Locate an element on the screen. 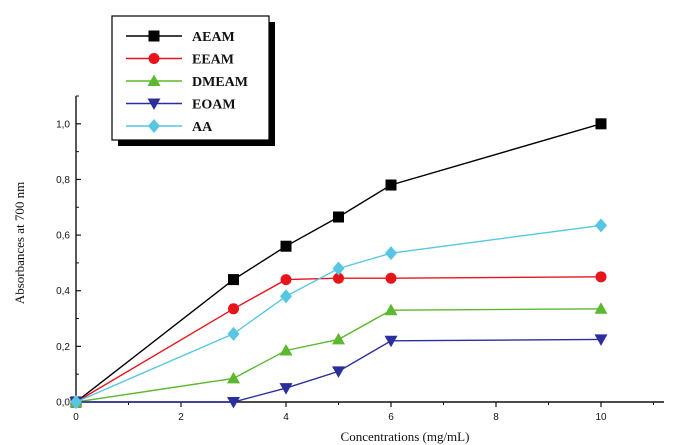 The image size is (677, 445). x-tick-label: 6 is located at coordinates (391, 417).